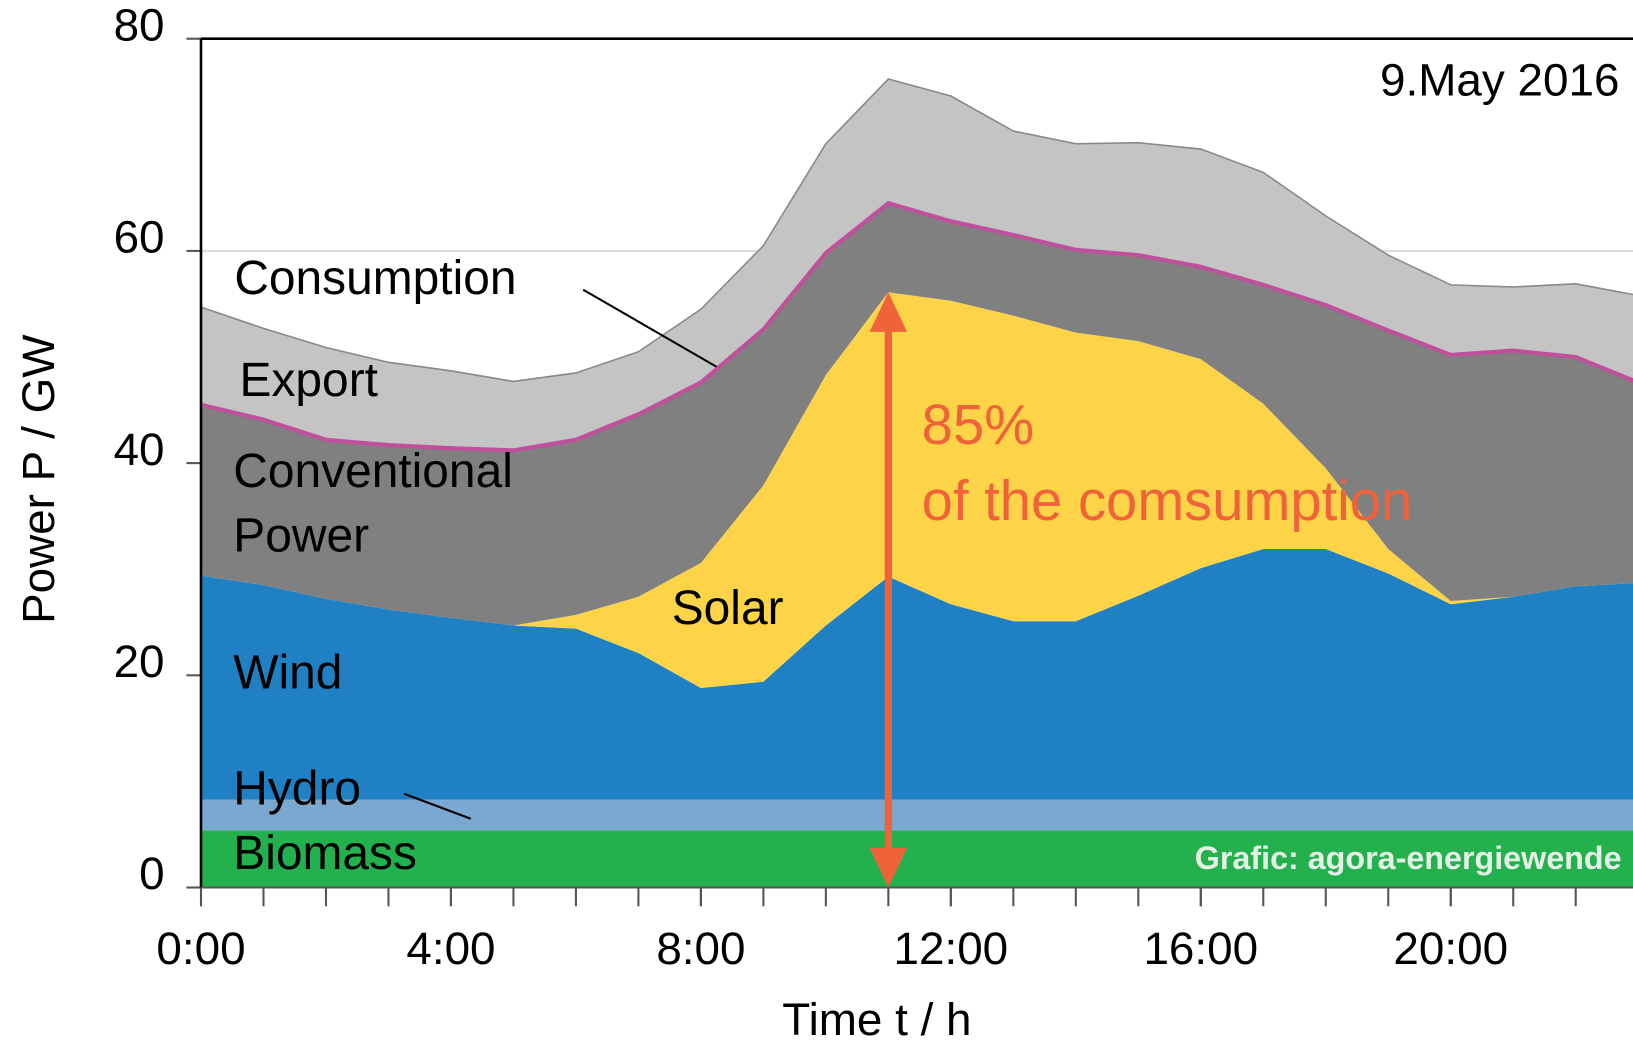 The width and height of the screenshot is (1633, 1046). I want to click on x-tick-label: 8:00, so click(700, 948).